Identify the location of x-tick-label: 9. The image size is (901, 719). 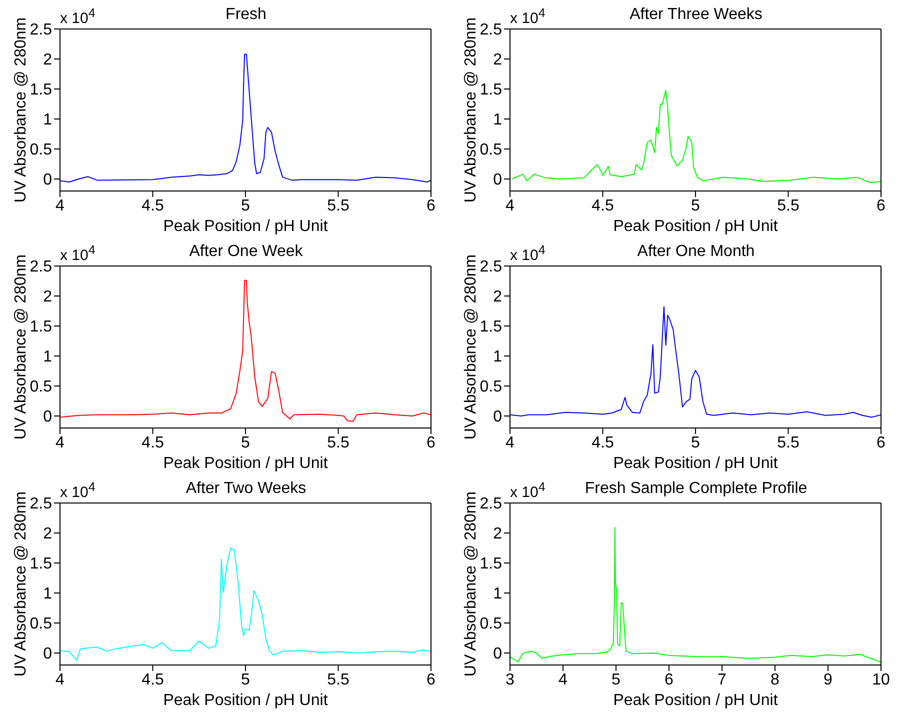
(828, 679).